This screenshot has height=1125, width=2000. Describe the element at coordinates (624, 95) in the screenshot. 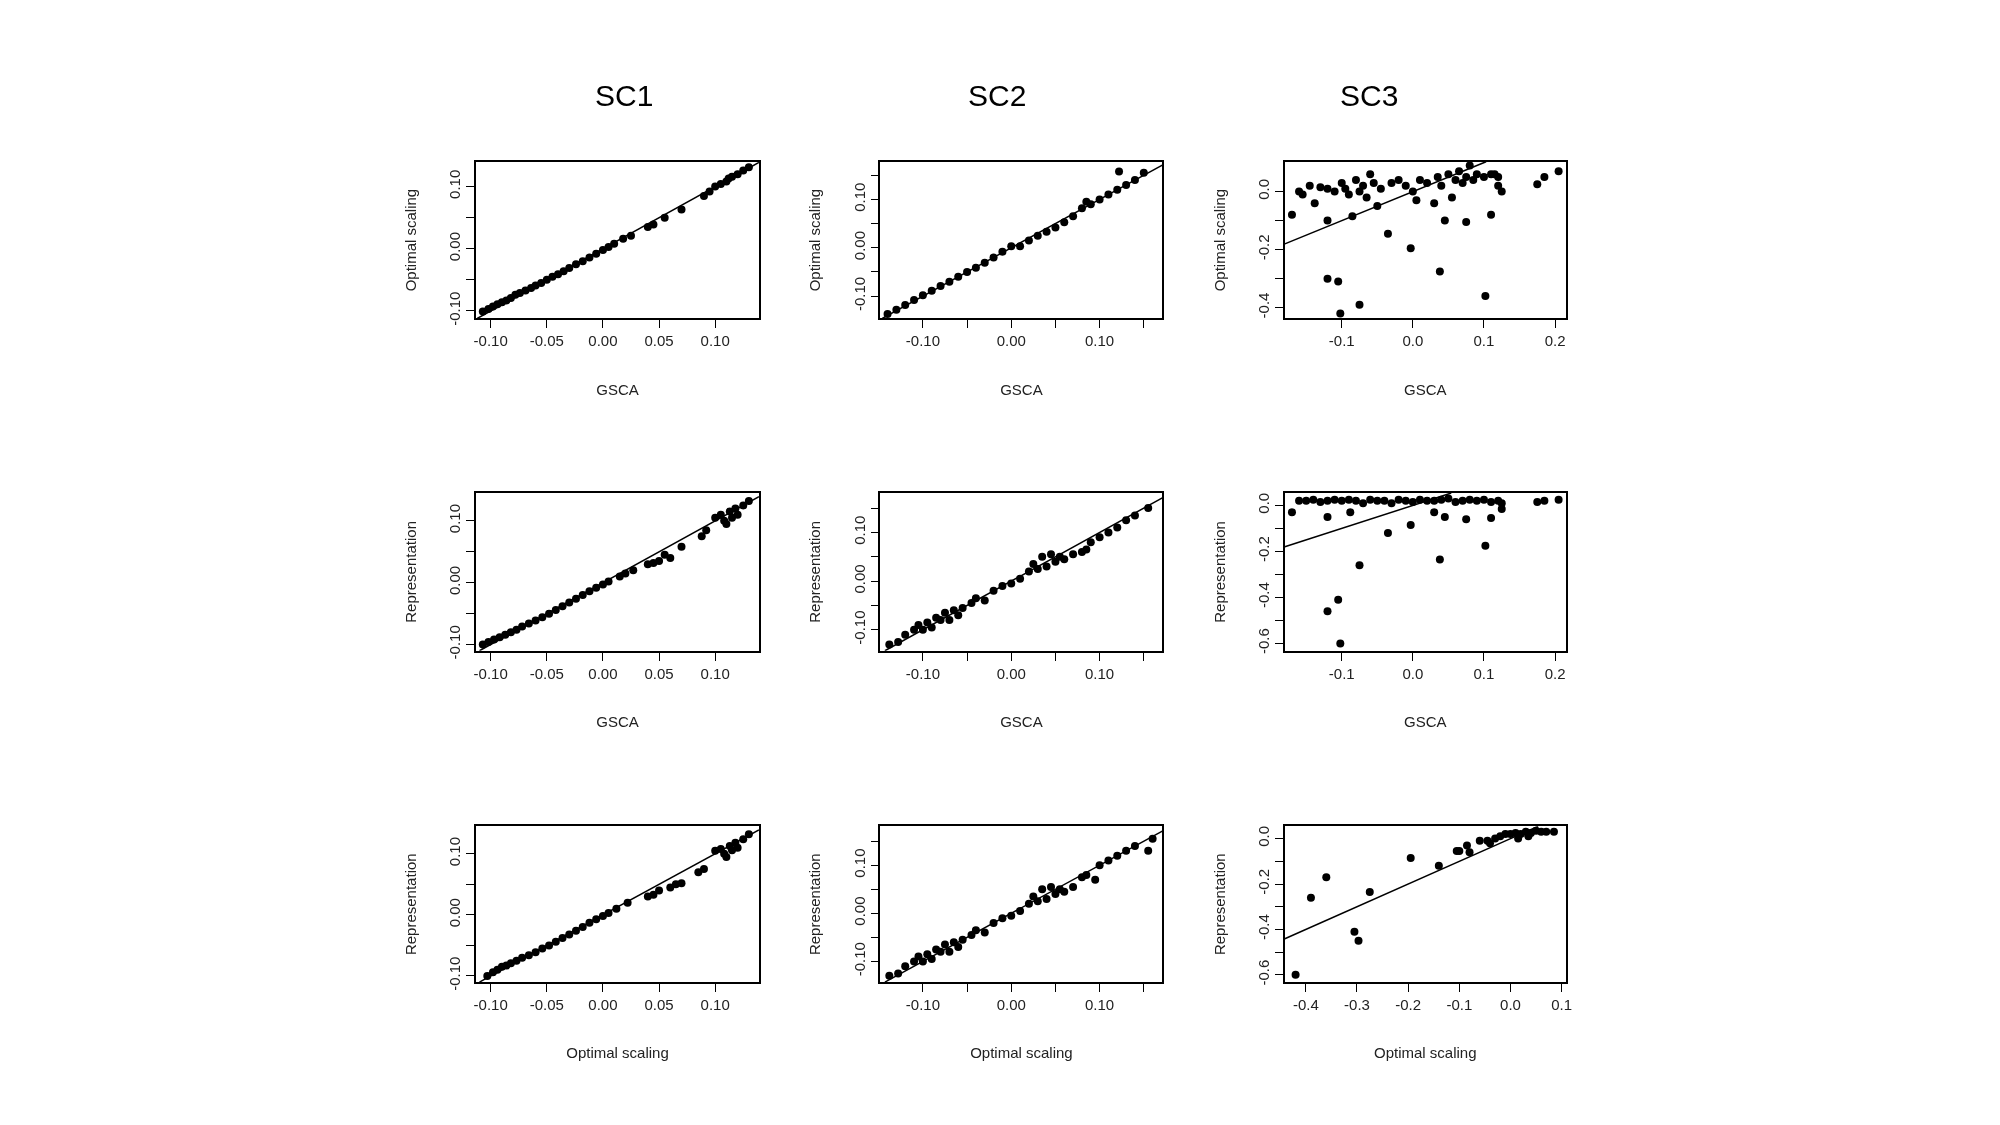

I see `chart-title: SC1` at that location.